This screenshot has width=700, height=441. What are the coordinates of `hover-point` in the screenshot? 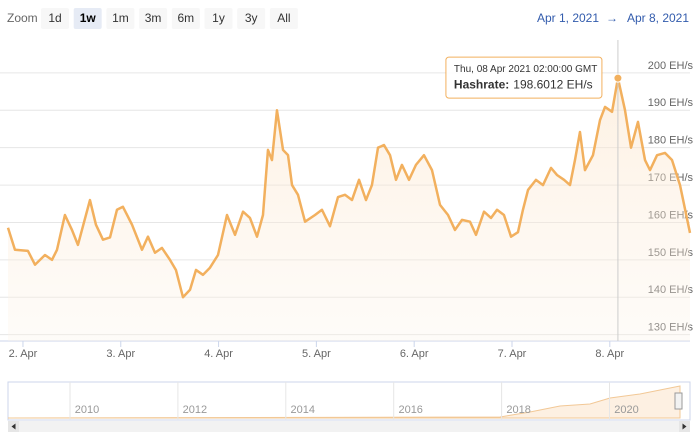 It's located at (618, 78).